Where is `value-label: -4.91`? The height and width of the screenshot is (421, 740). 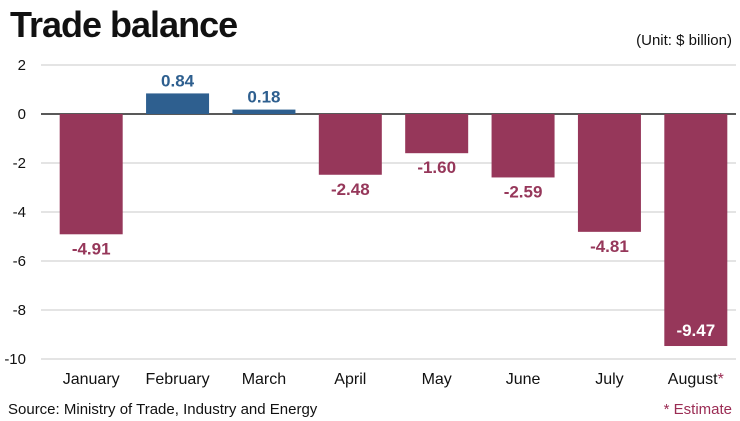
value-label: -4.91 is located at coordinates (91, 248).